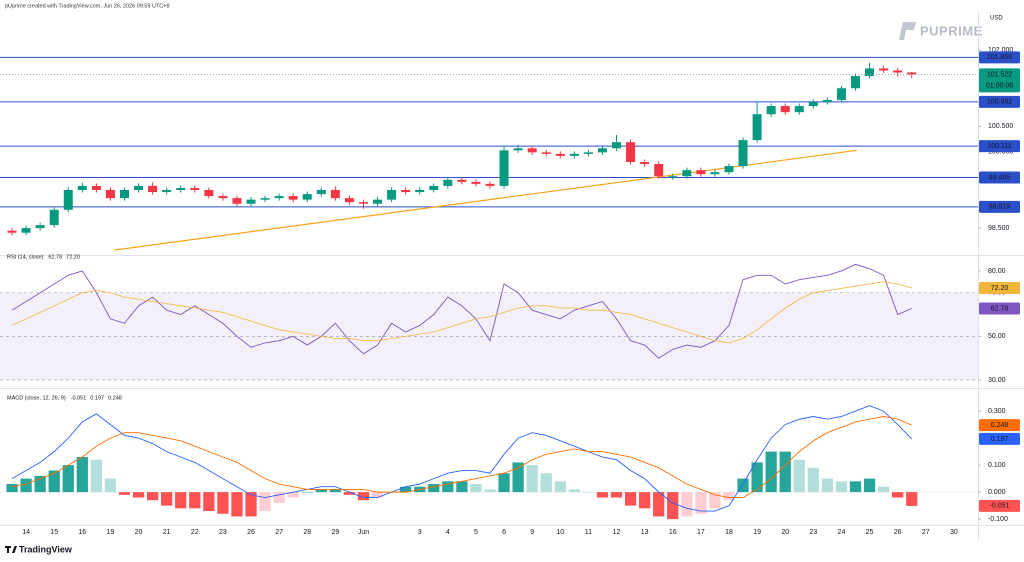 The width and height of the screenshot is (1024, 562). What do you see at coordinates (420, 532) in the screenshot?
I see `x-tick-label: 3` at bounding box center [420, 532].